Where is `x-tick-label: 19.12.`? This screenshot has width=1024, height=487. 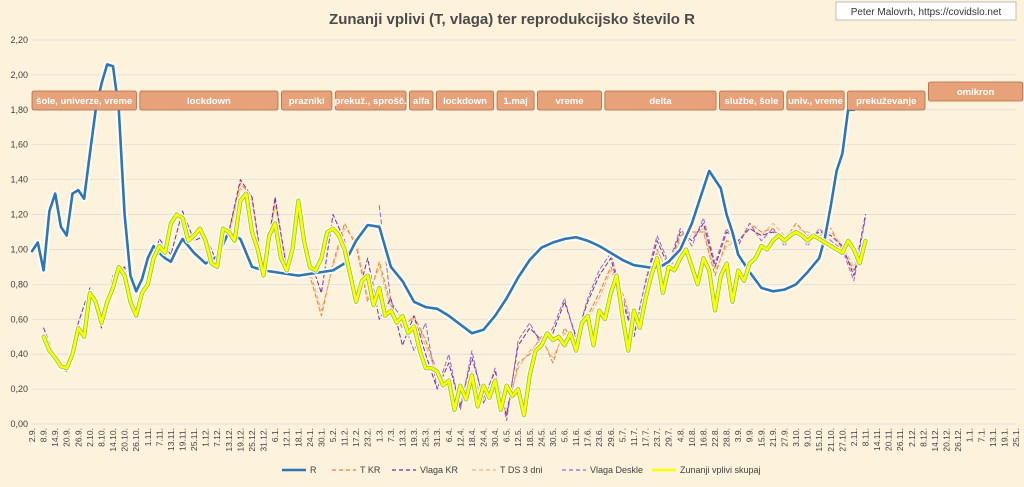
x-tick-label: 19.12. is located at coordinates (240, 440).